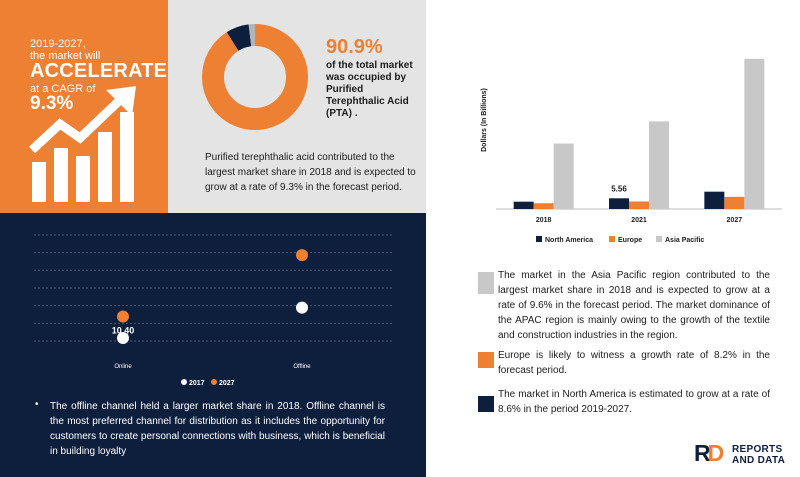 This screenshot has width=800, height=477. Describe the element at coordinates (709, 453) in the screenshot. I see `logo-mark: RD` at that location.